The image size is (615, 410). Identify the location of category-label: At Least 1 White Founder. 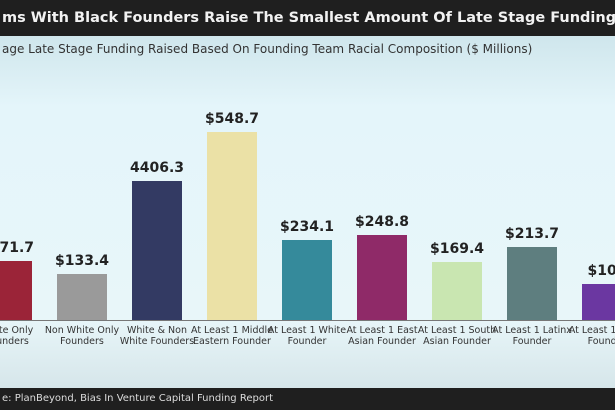
(307, 336).